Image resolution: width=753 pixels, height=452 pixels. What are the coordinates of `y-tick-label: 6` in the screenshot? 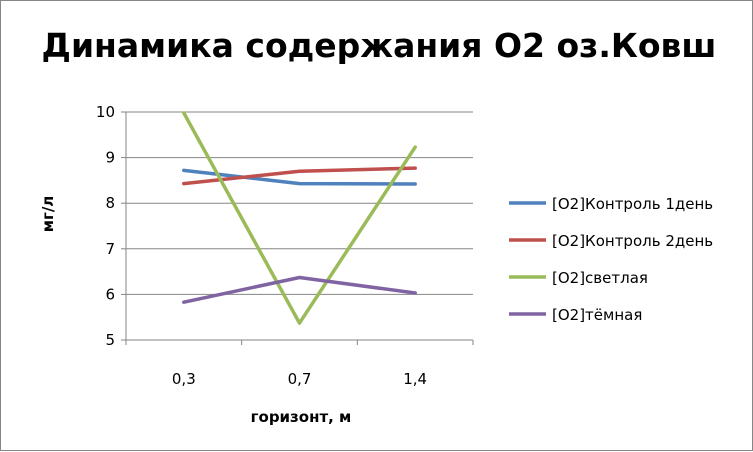 It's located at (110, 294).